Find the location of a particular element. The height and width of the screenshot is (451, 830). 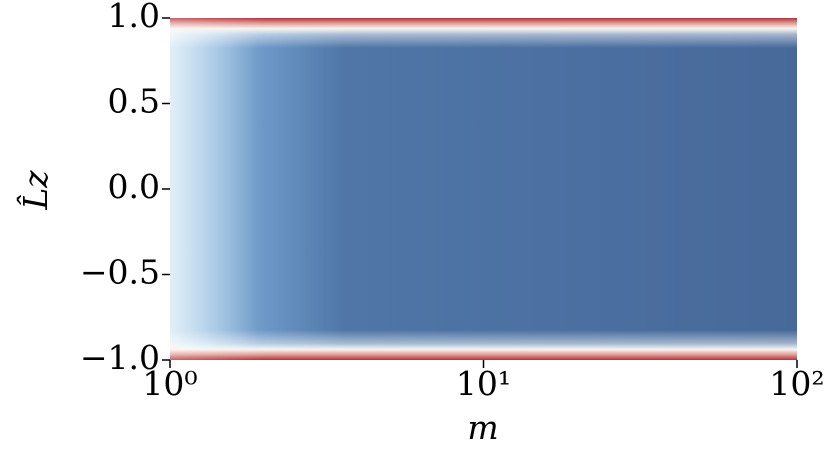

y-axis-label: L̂z is located at coordinates (35, 190).